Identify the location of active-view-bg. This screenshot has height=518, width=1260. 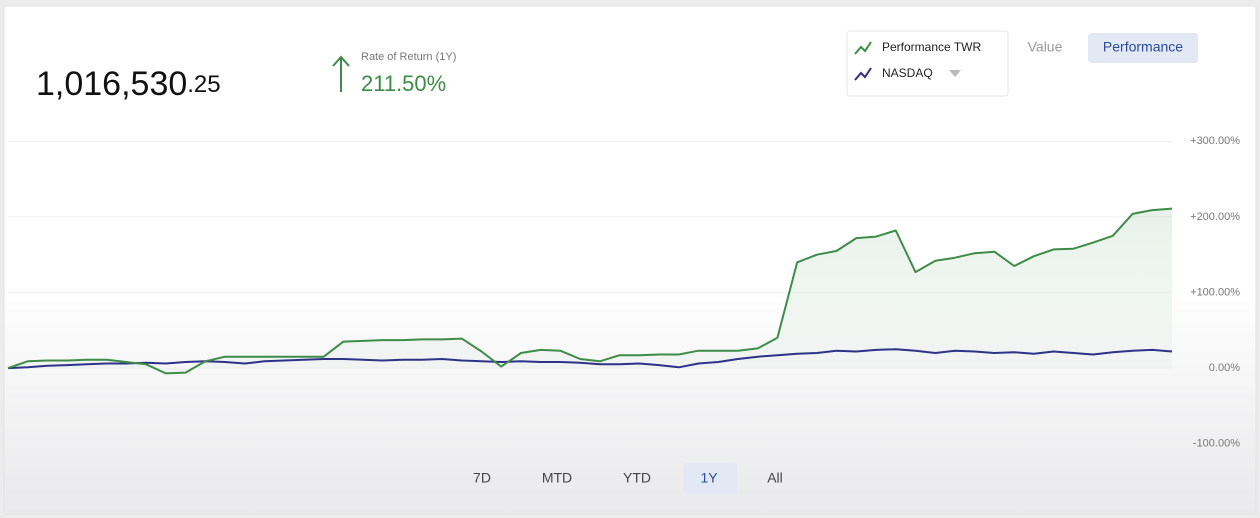
(1143, 48).